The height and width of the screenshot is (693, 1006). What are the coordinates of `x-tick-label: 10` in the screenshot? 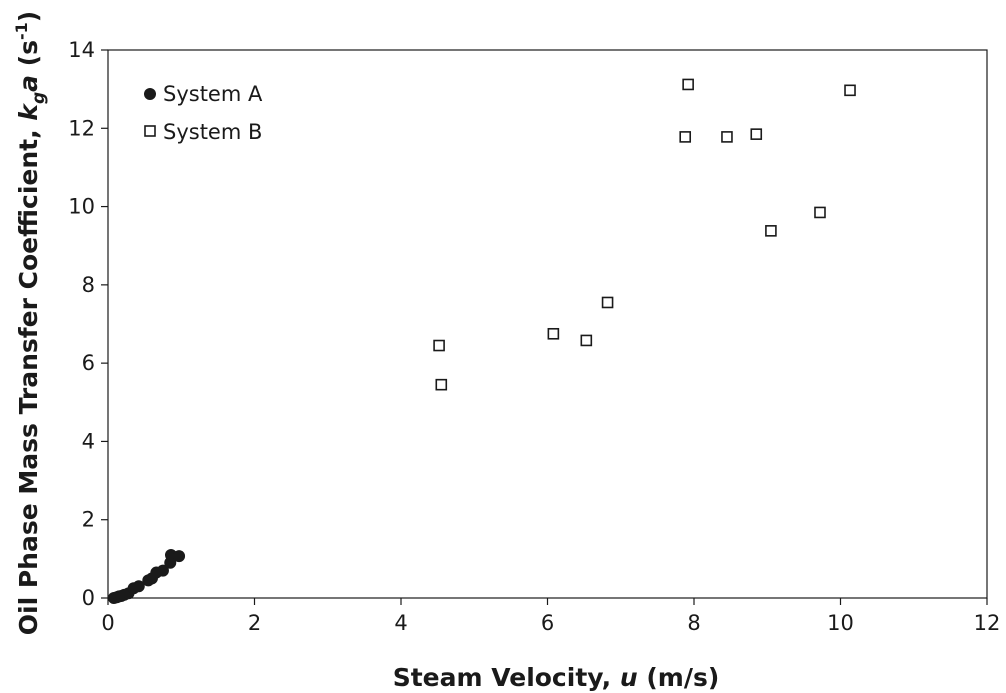 It's located at (840, 623).